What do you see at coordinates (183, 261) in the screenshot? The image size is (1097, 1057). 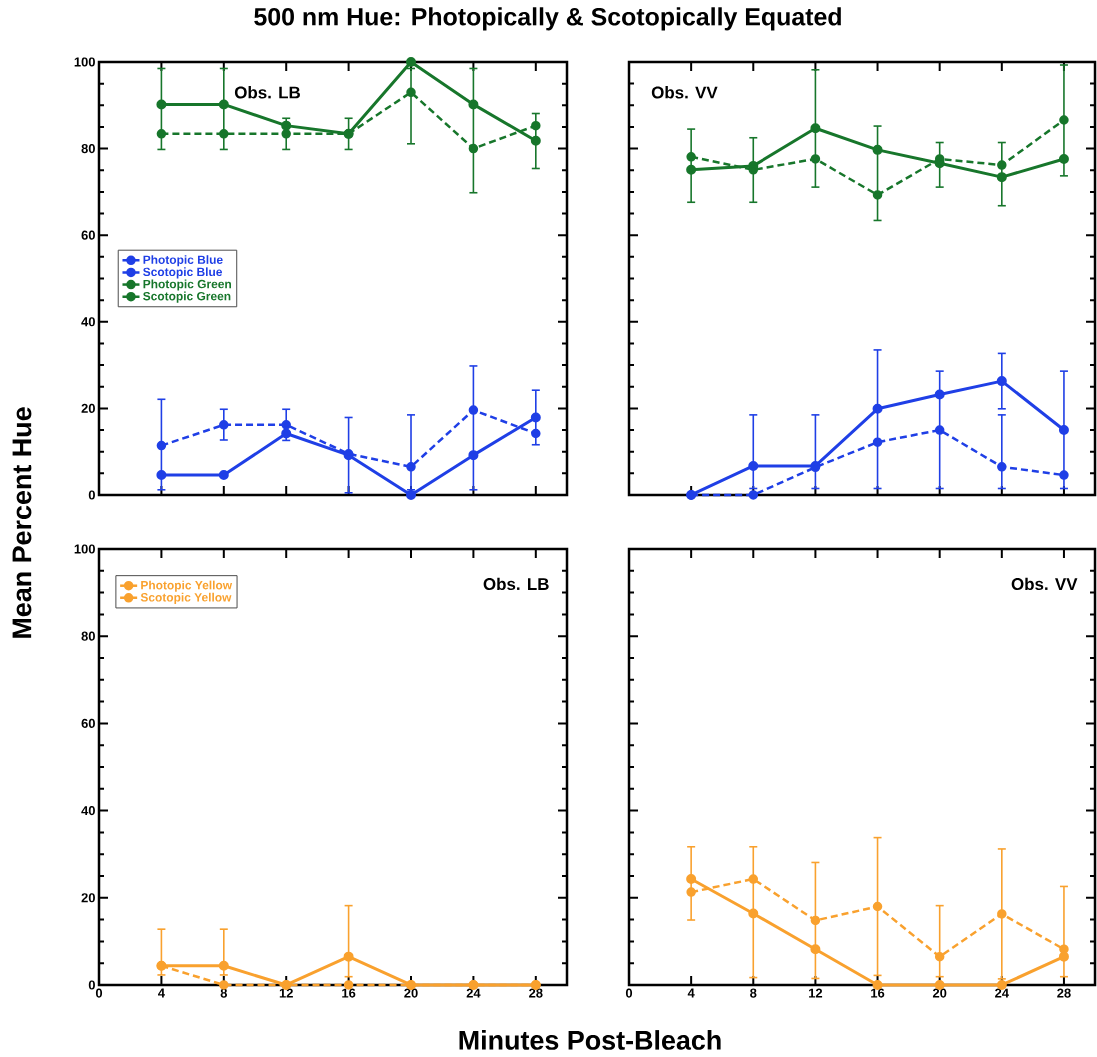 I see `legend-label: Photopic Blue` at bounding box center [183, 261].